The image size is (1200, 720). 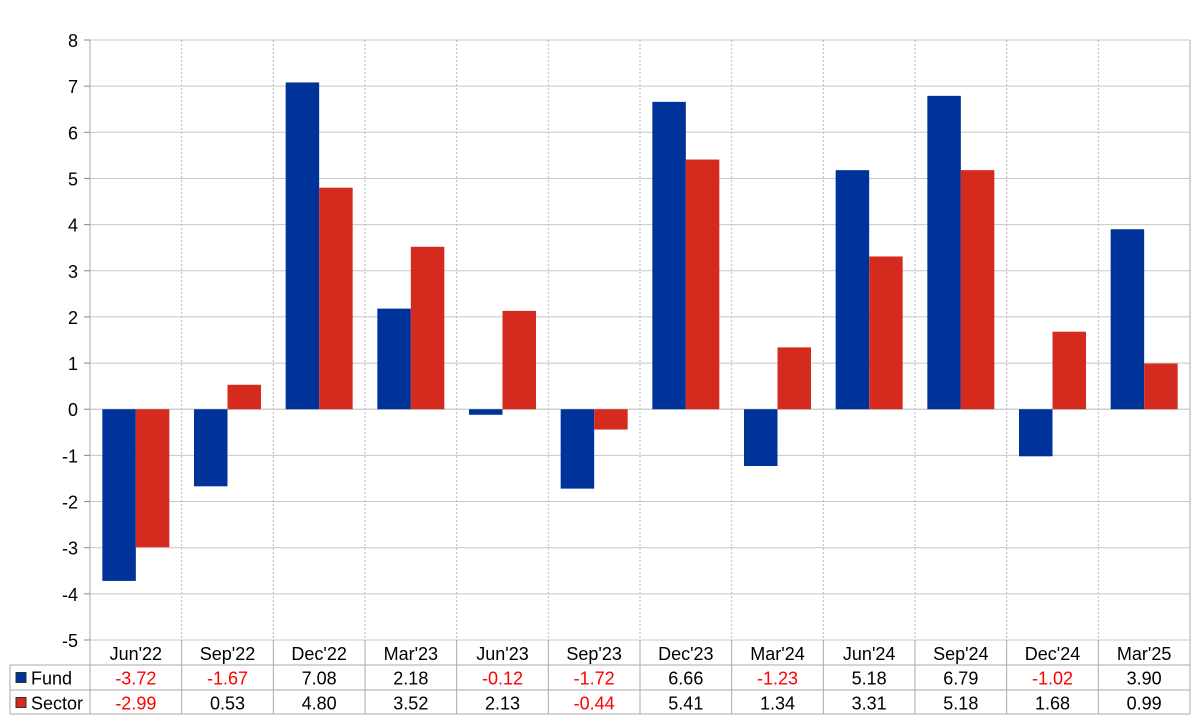 I want to click on y-tick-label: 4, so click(x=73, y=226).